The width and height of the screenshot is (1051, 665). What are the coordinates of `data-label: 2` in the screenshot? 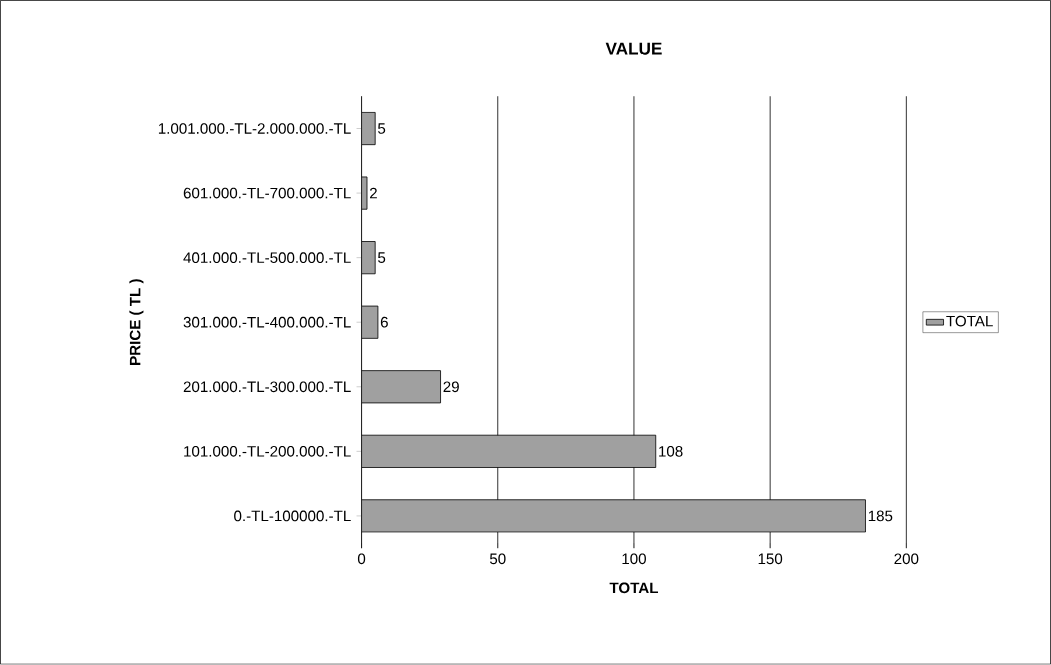 It's located at (373, 193).